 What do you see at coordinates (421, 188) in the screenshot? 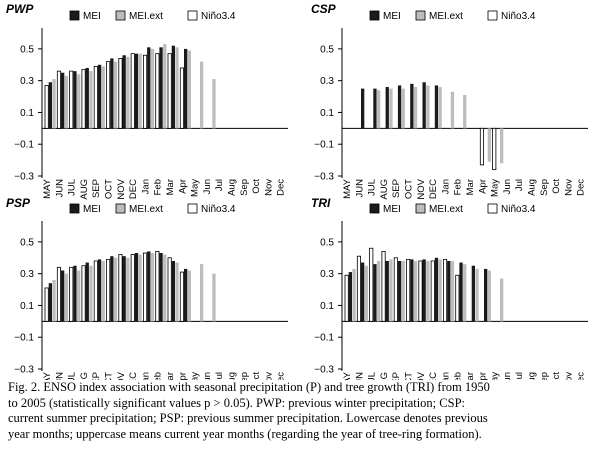
I see `x-tick-label: NOV` at bounding box center [421, 188].